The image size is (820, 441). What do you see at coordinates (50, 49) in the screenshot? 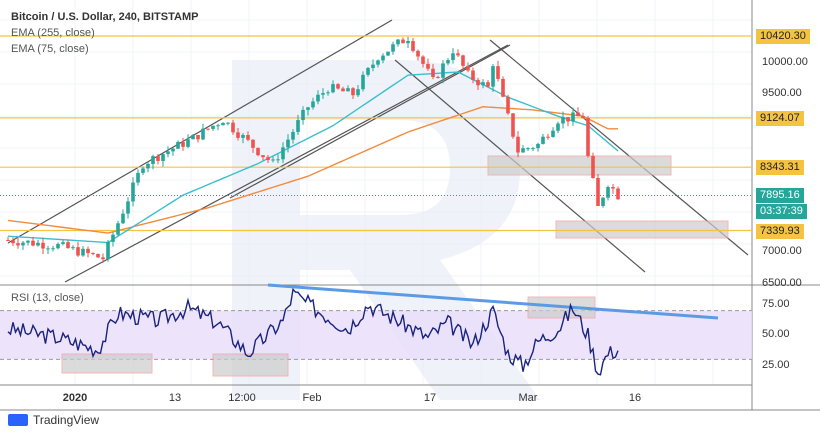
I see `ema75-label: EMA (75, close)` at bounding box center [50, 49].